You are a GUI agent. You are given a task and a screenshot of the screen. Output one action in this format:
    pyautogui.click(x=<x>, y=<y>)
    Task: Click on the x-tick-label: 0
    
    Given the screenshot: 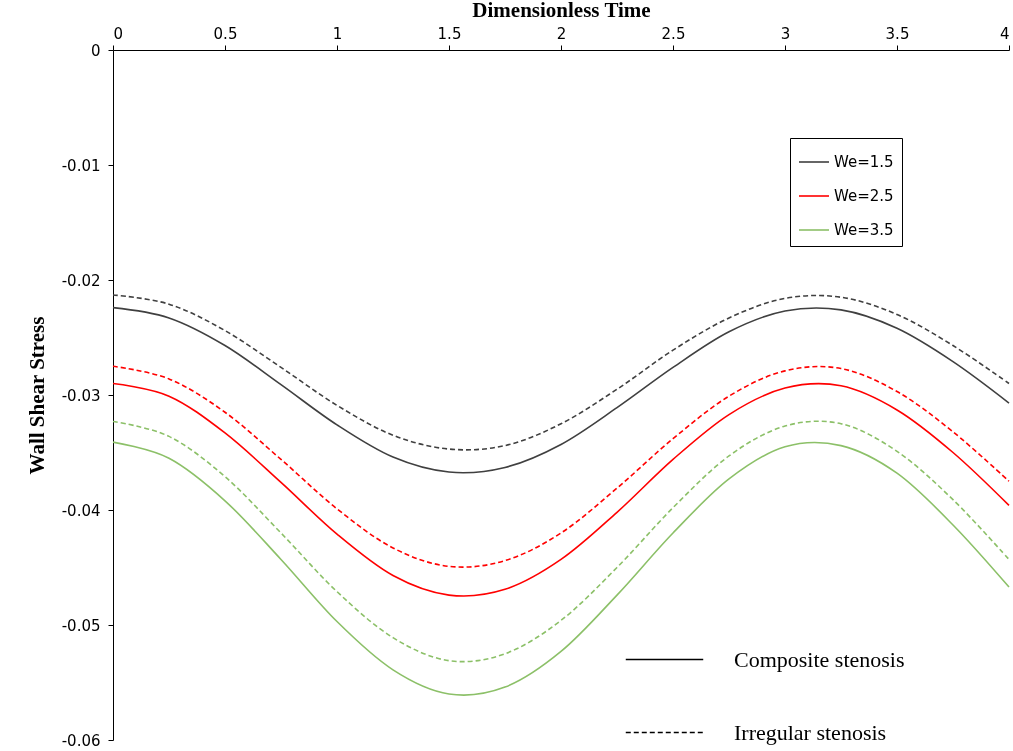 What is the action you would take?
    pyautogui.click(x=118, y=33)
    